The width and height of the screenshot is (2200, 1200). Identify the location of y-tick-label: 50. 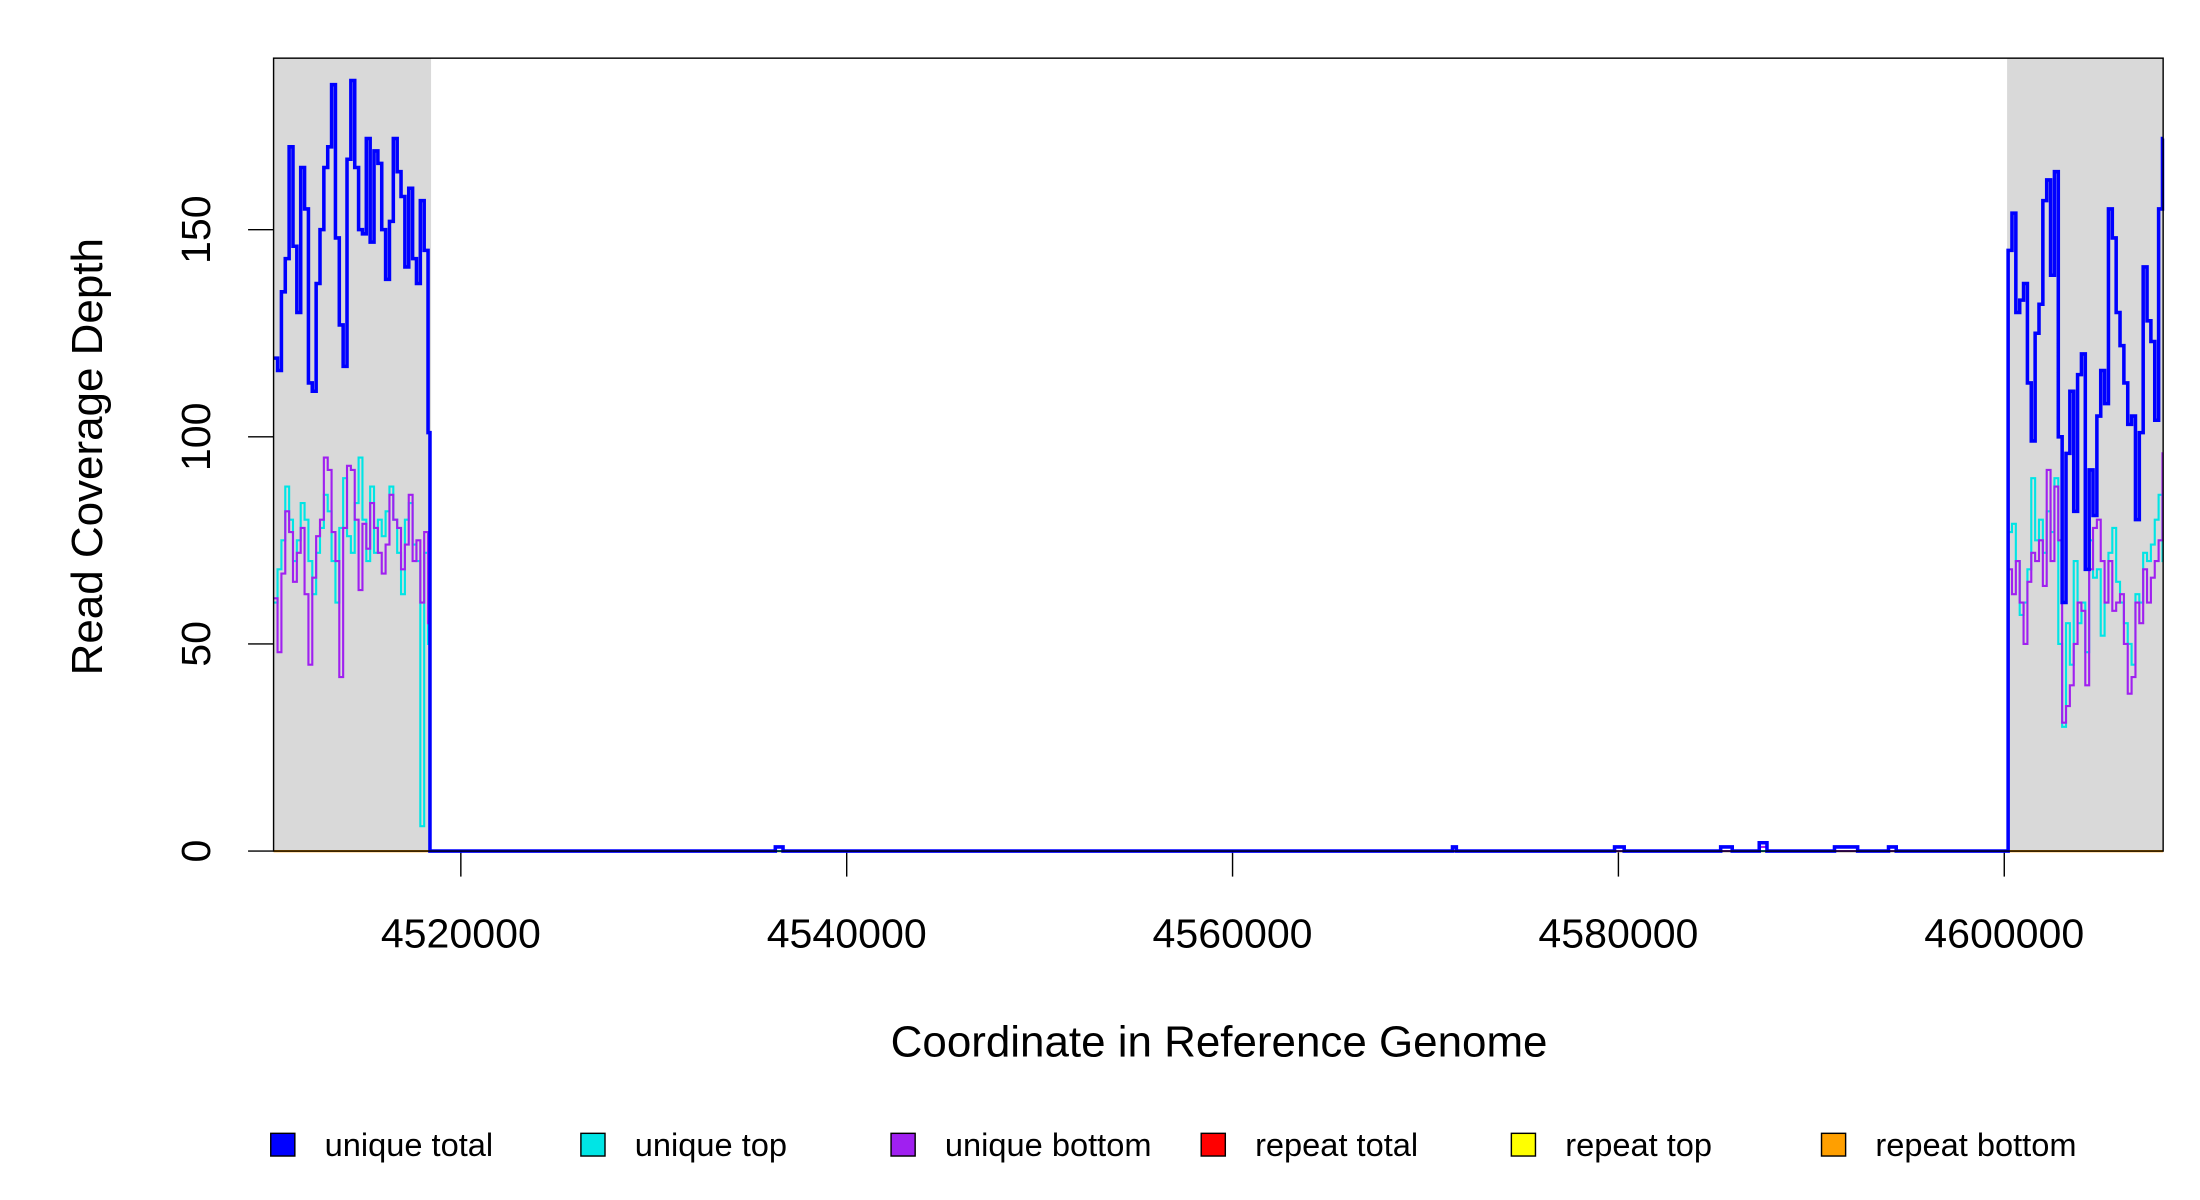
(196, 644).